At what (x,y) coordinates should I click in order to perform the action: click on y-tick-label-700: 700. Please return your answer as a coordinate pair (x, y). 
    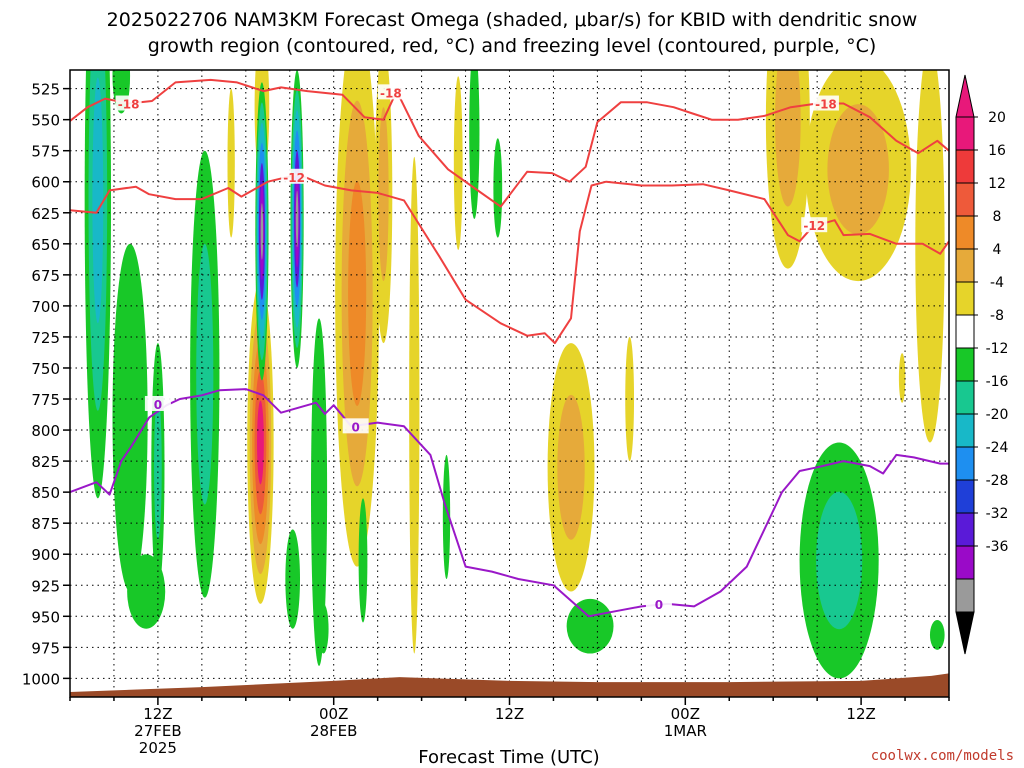
    Looking at the image, I should click on (45, 307).